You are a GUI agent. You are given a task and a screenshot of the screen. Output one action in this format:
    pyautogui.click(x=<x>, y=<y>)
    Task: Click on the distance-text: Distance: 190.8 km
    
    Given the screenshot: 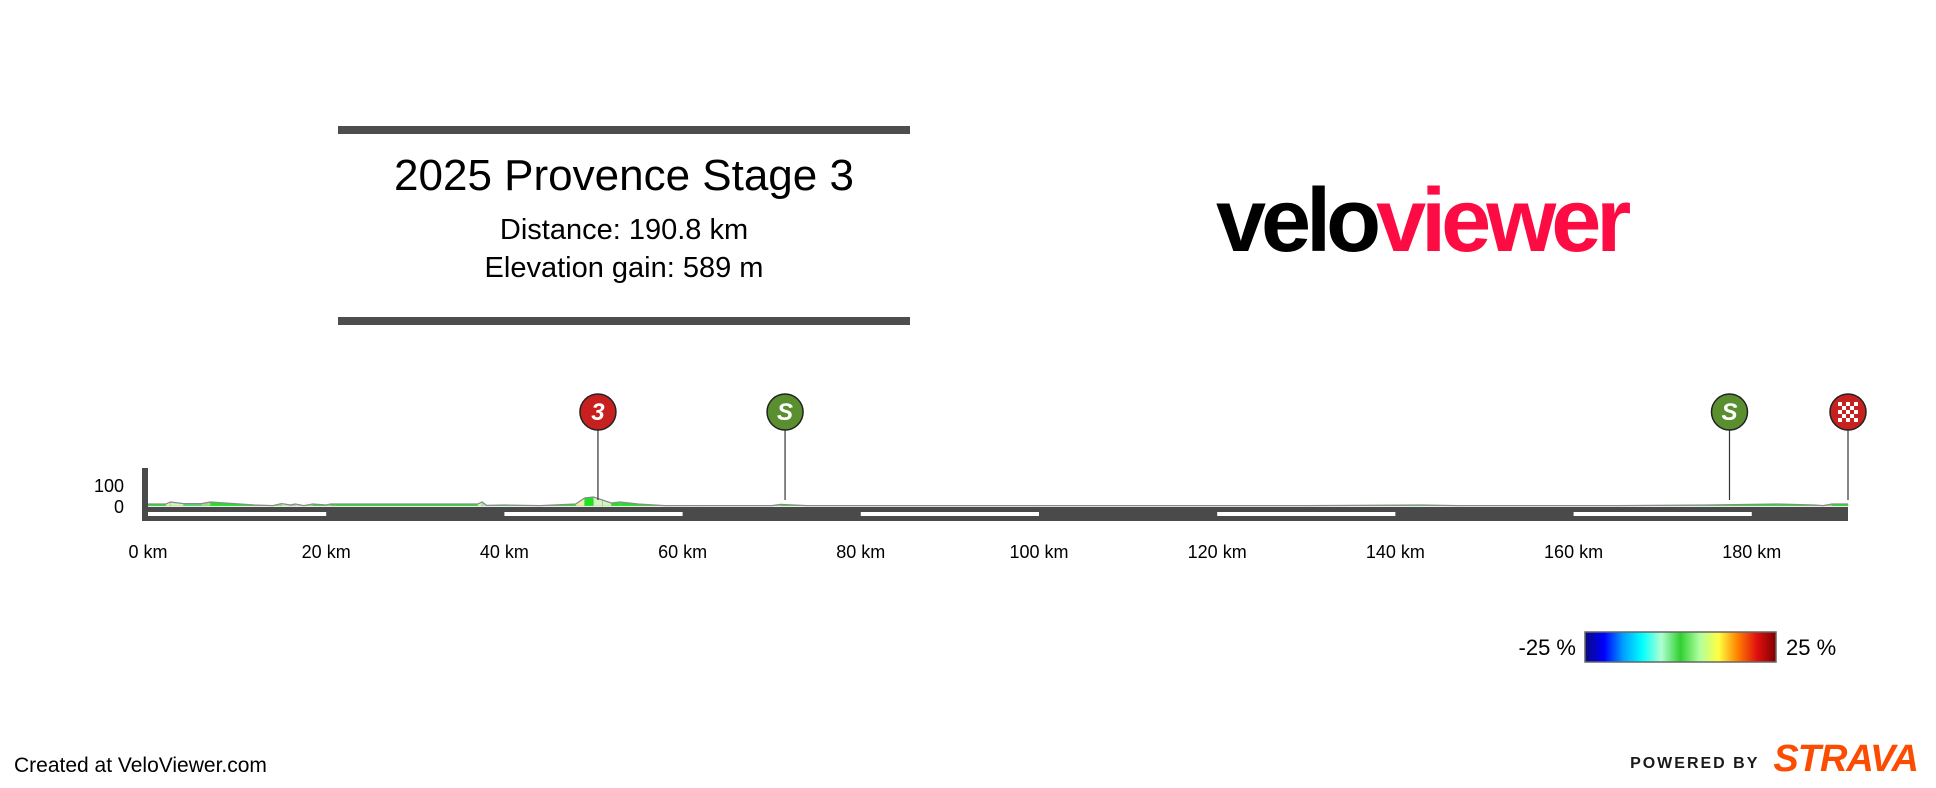 What is the action you would take?
    pyautogui.click(x=624, y=230)
    